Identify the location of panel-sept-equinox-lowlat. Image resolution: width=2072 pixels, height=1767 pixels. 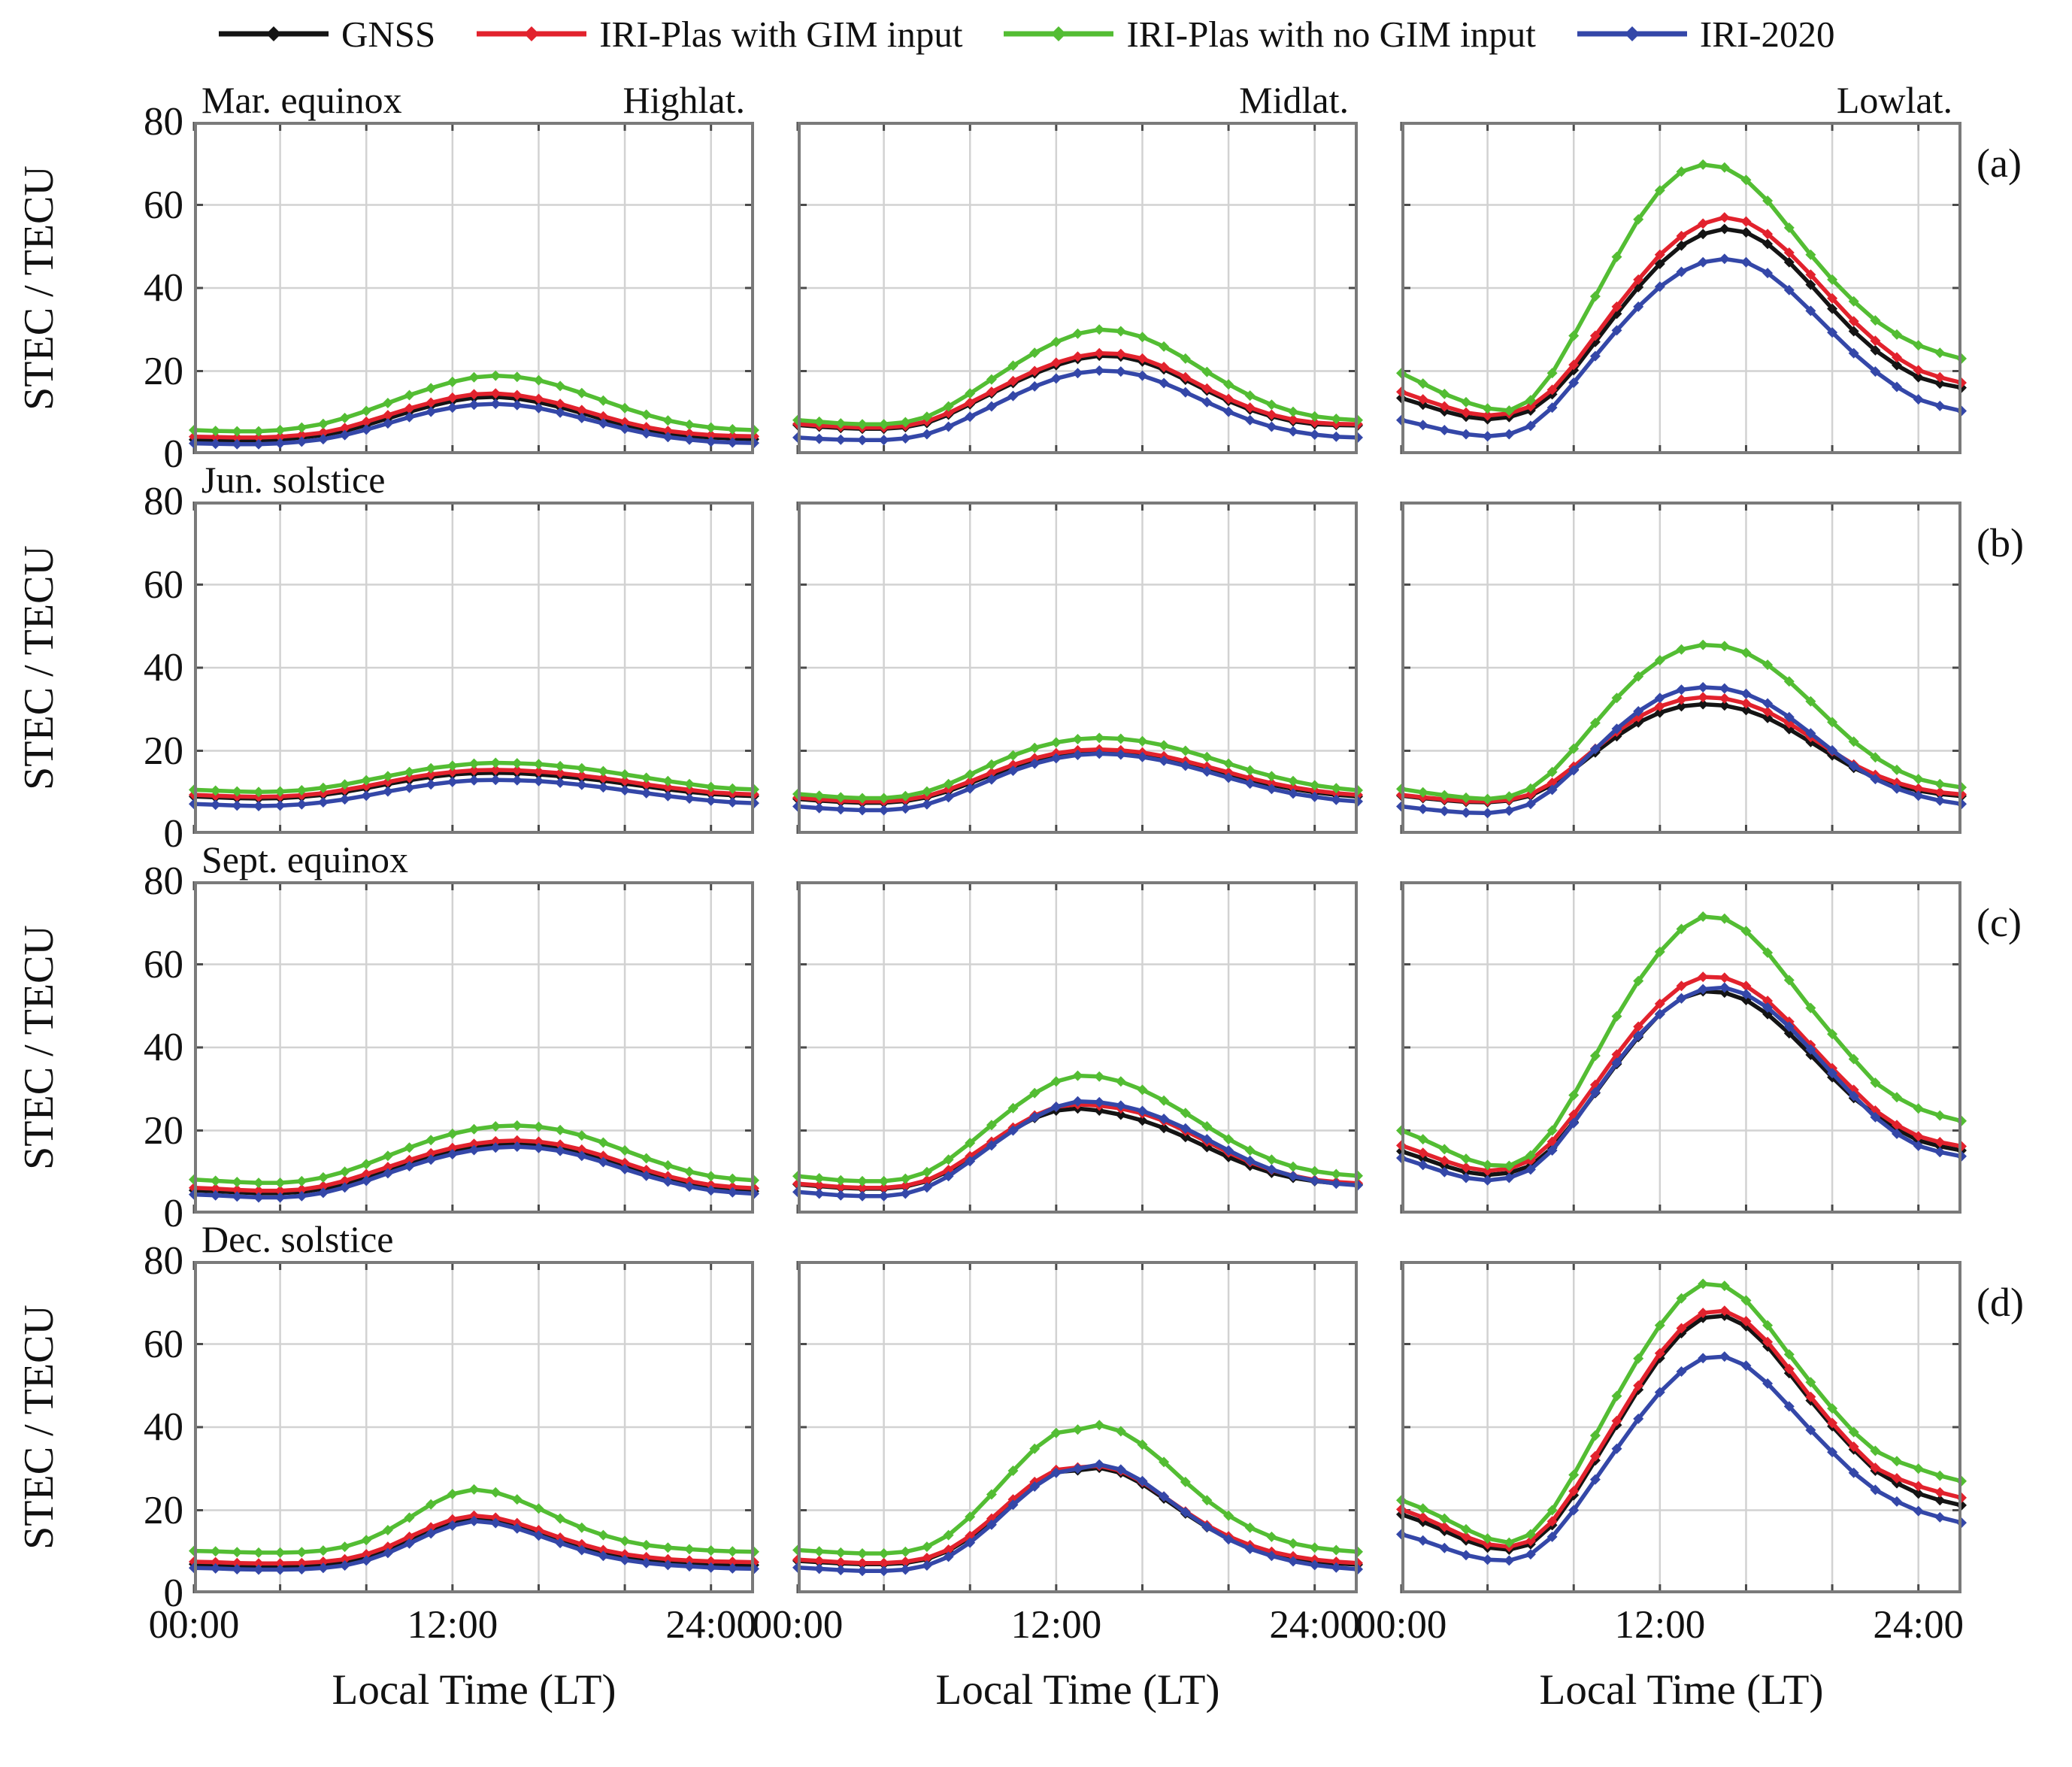
(1681, 1047).